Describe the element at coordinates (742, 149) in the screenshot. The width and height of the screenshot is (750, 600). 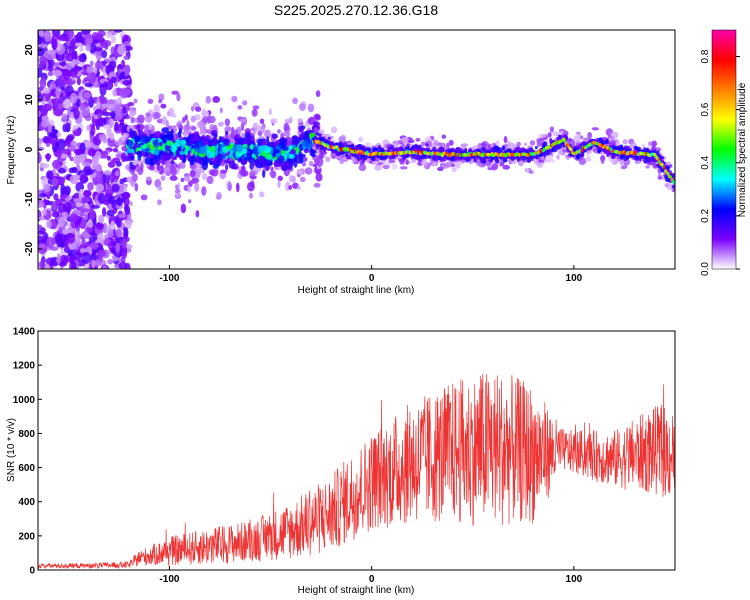
I see `colorbar-label: Normalized spectral amplitude` at that location.